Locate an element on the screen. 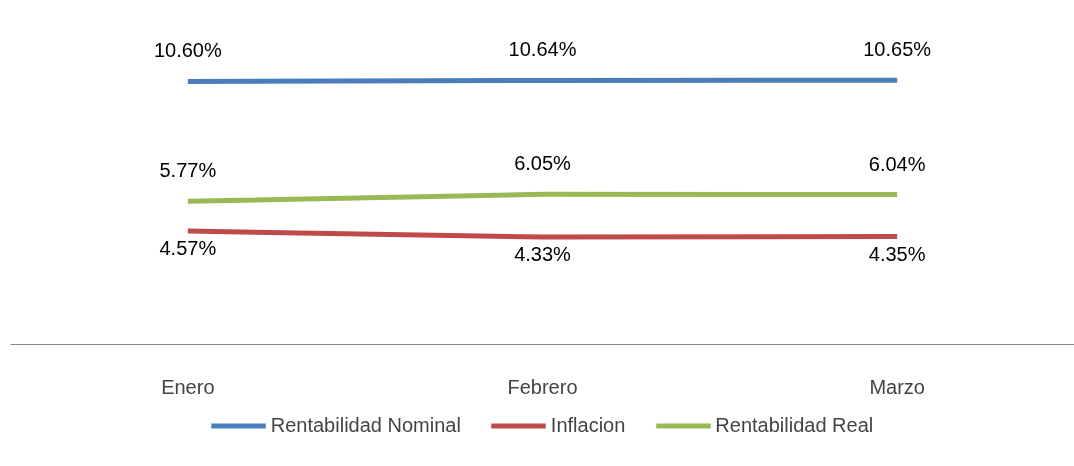  legend-label: Rentabilidad Nominal is located at coordinates (365, 425).